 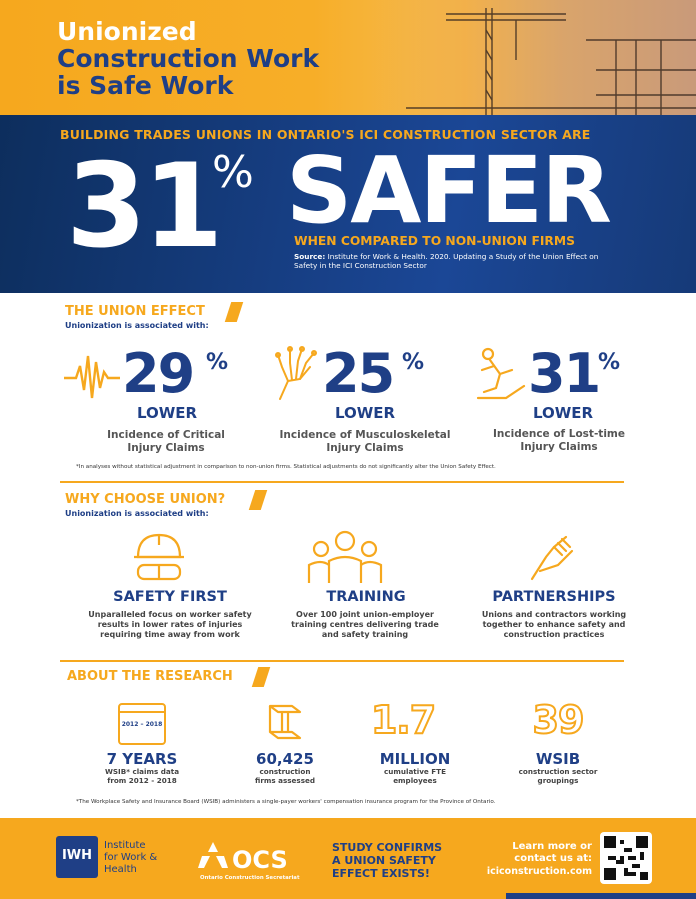 What do you see at coordinates (310, 256) in the screenshot?
I see `source-label: Source:` at bounding box center [310, 256].